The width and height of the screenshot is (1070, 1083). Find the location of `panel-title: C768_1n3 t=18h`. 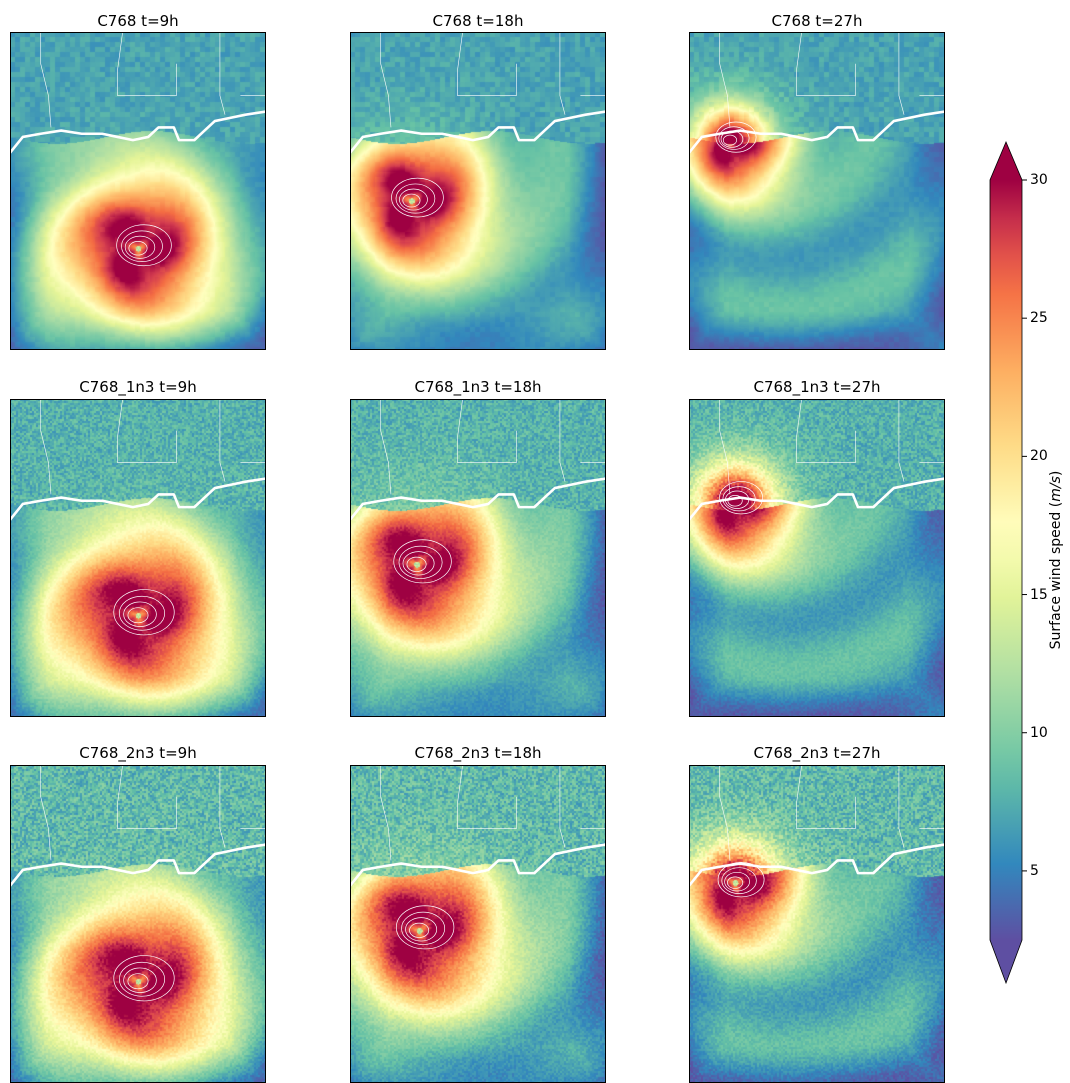

panel-title: C768_1n3 t=18h is located at coordinates (478, 387).